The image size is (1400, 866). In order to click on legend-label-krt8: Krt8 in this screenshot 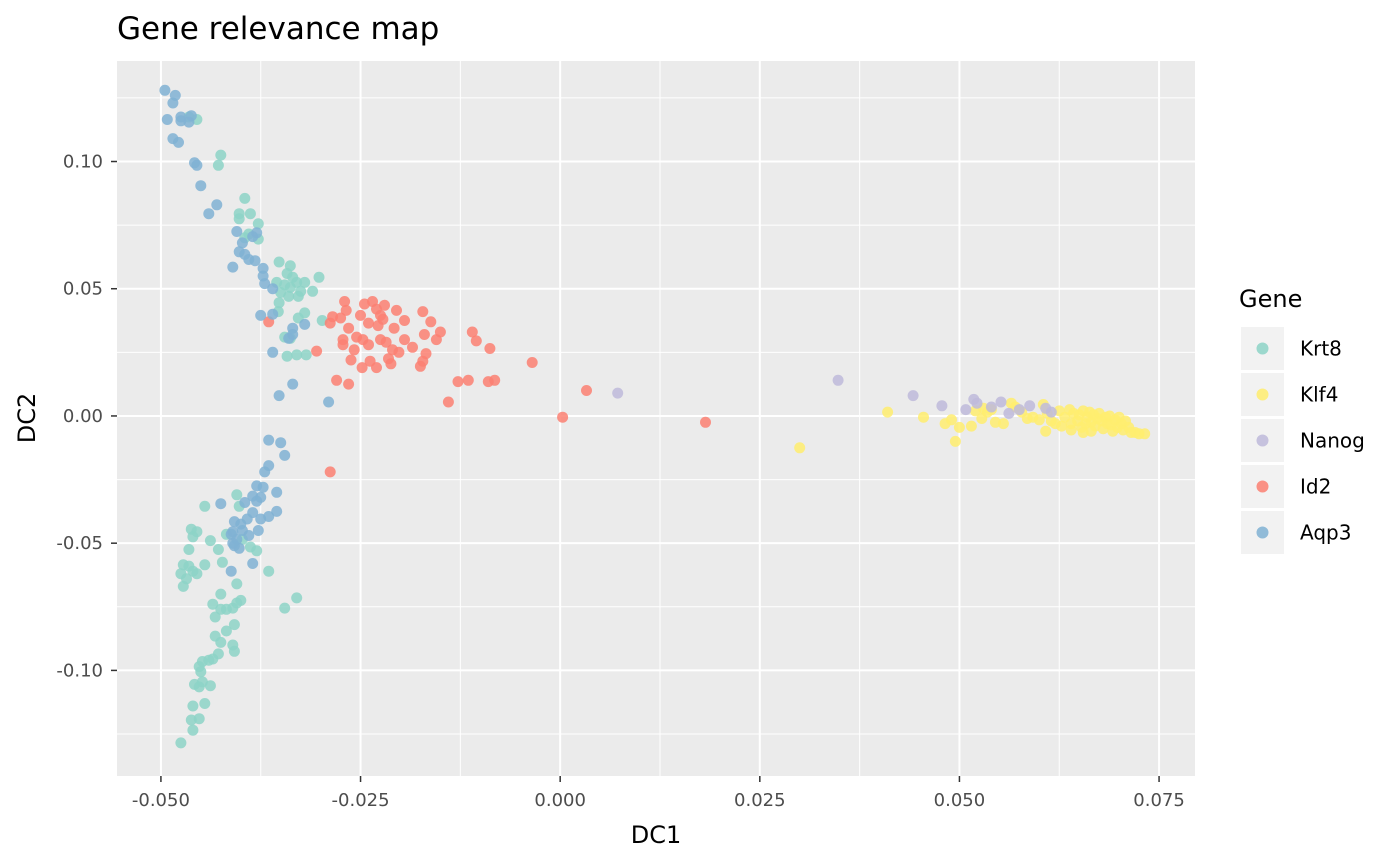, I will do `click(1321, 349)`.